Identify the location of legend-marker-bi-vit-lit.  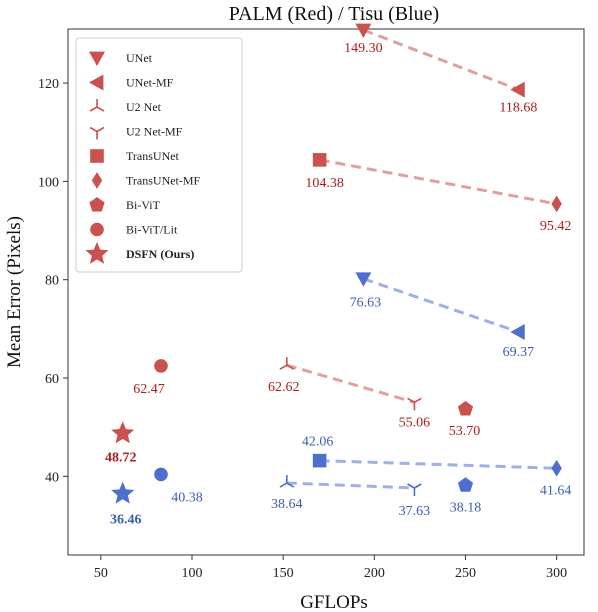
(97, 229).